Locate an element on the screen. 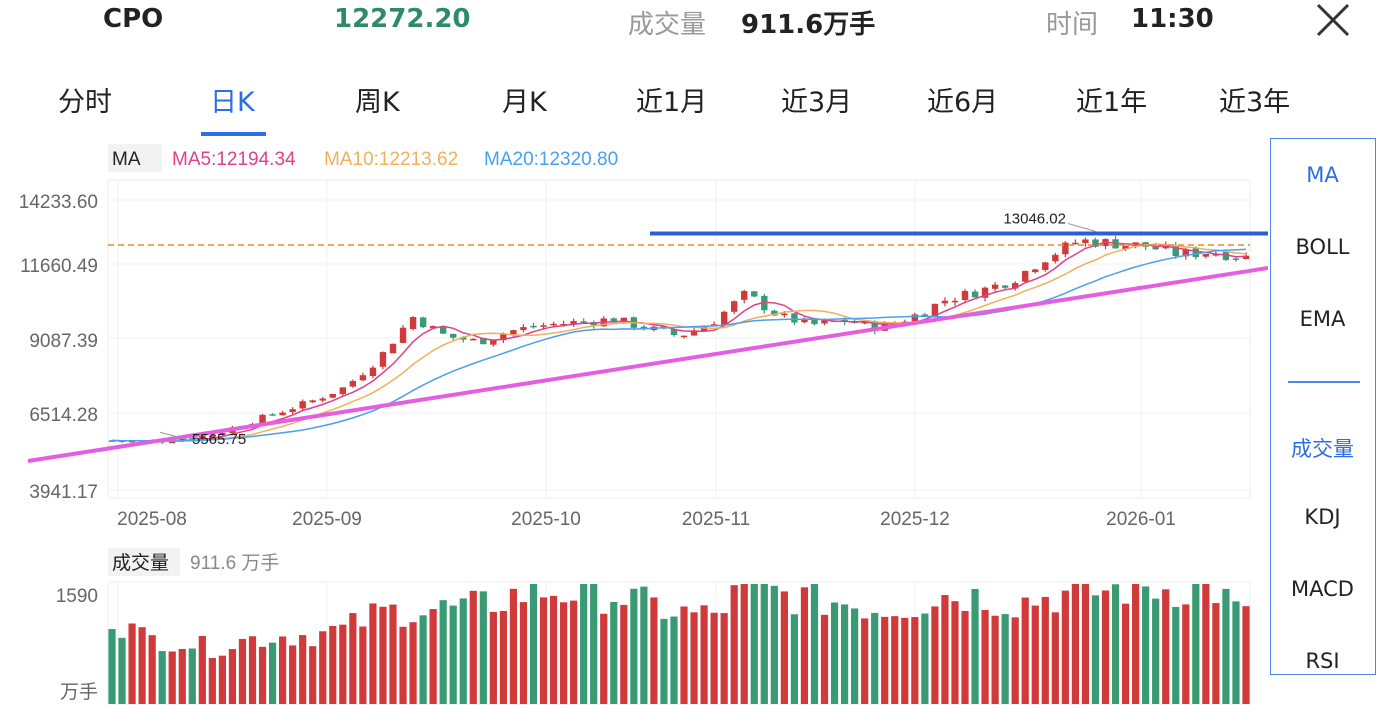 The width and height of the screenshot is (1378, 722). ma5-legend: MA5:12194.34 is located at coordinates (234, 159).